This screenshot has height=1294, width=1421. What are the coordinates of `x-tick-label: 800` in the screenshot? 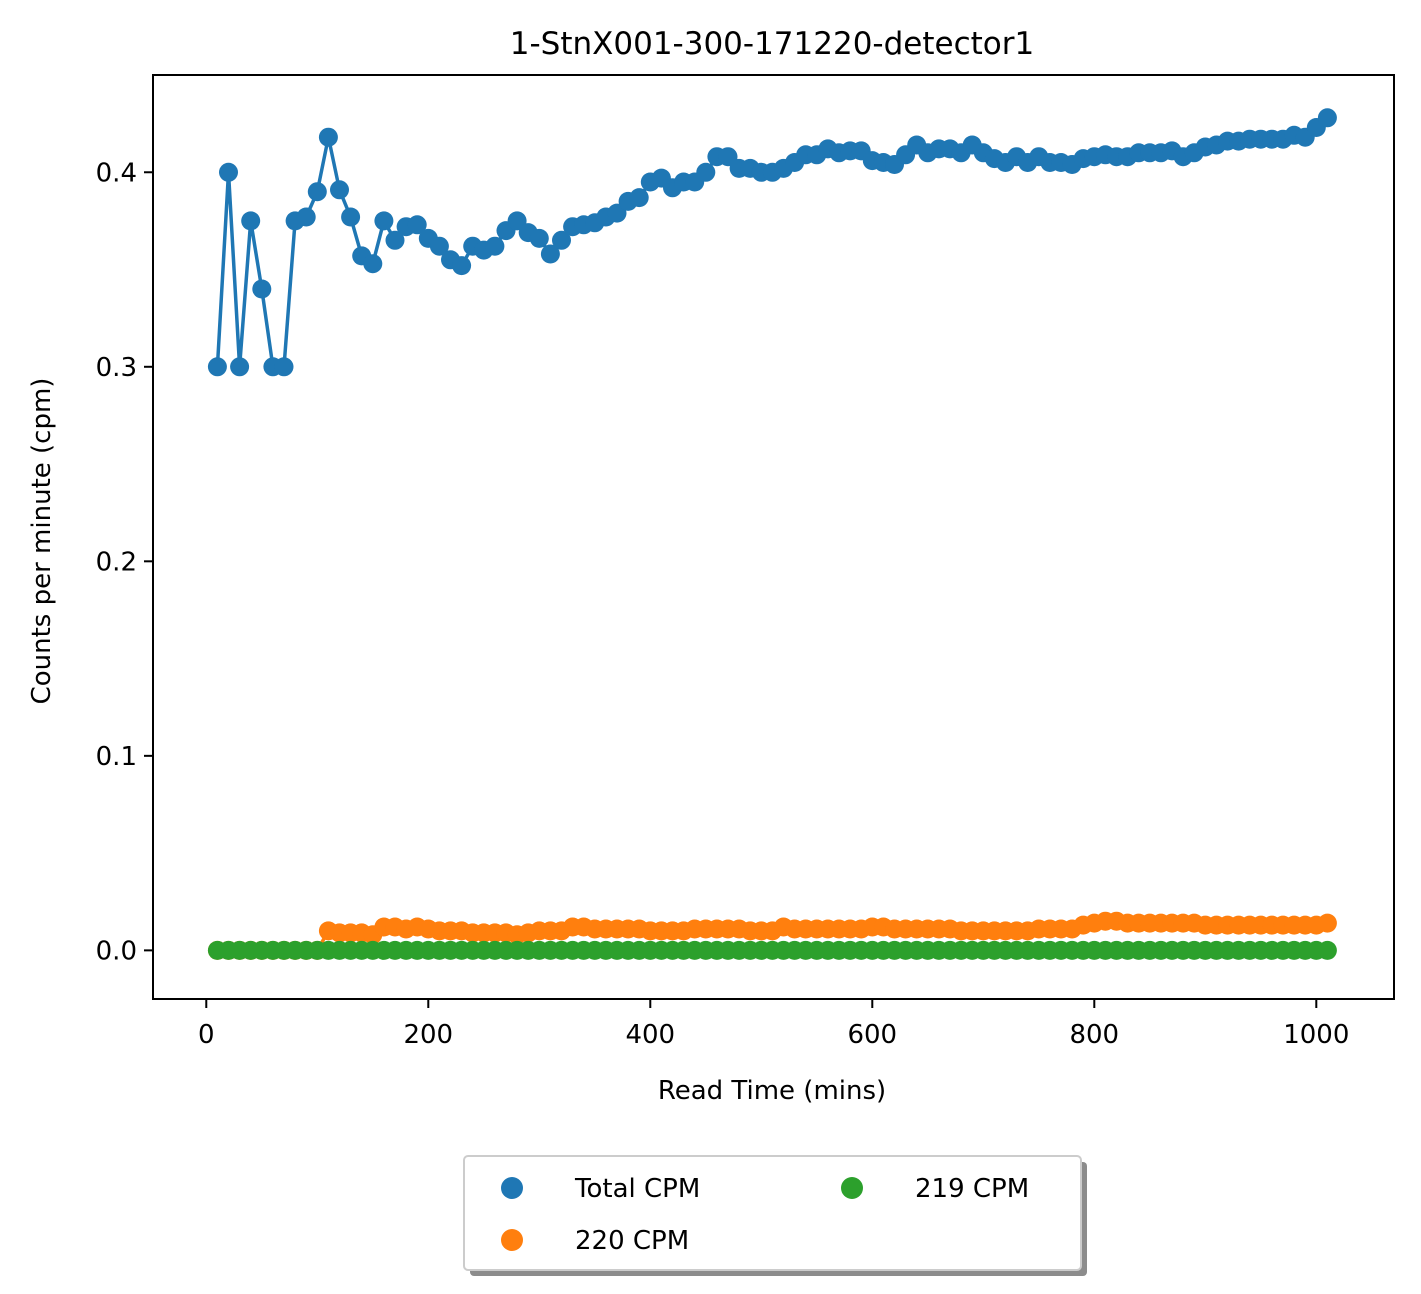 It's located at (1094, 1035).